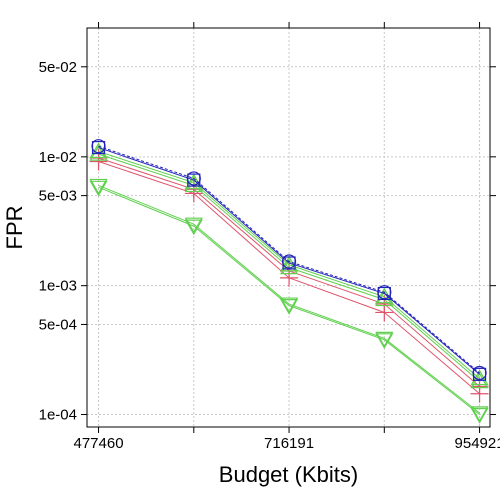 The height and width of the screenshot is (500, 500). I want to click on y-axis-label: FPR, so click(14, 228).